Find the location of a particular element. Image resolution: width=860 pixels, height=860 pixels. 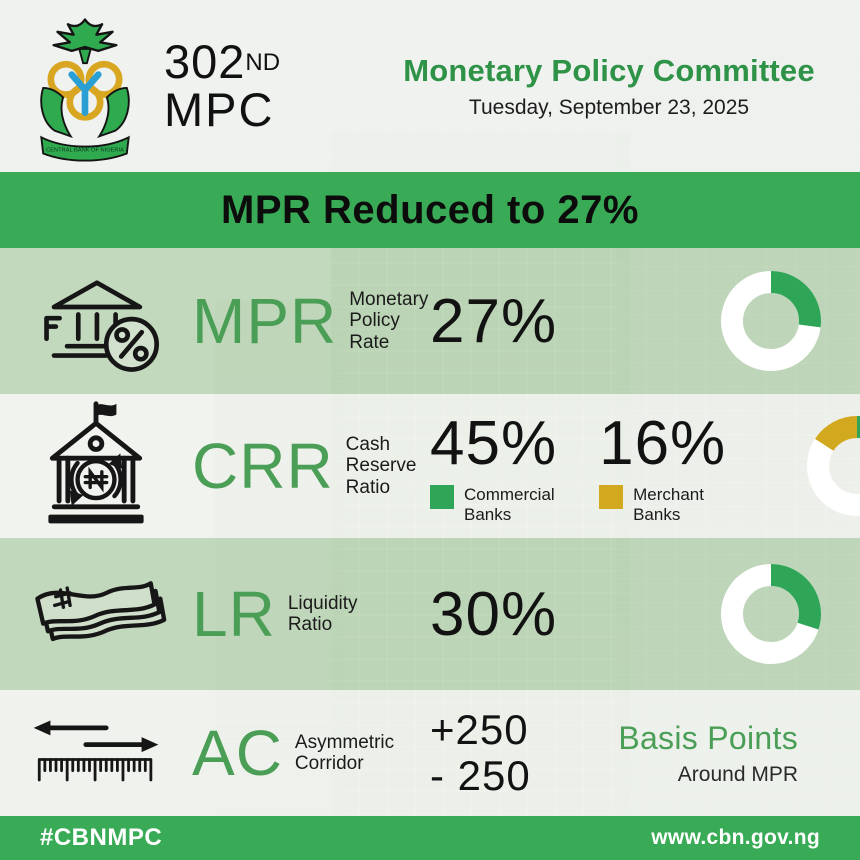

ac-label: Asymmetric Corridor is located at coordinates (344, 752).